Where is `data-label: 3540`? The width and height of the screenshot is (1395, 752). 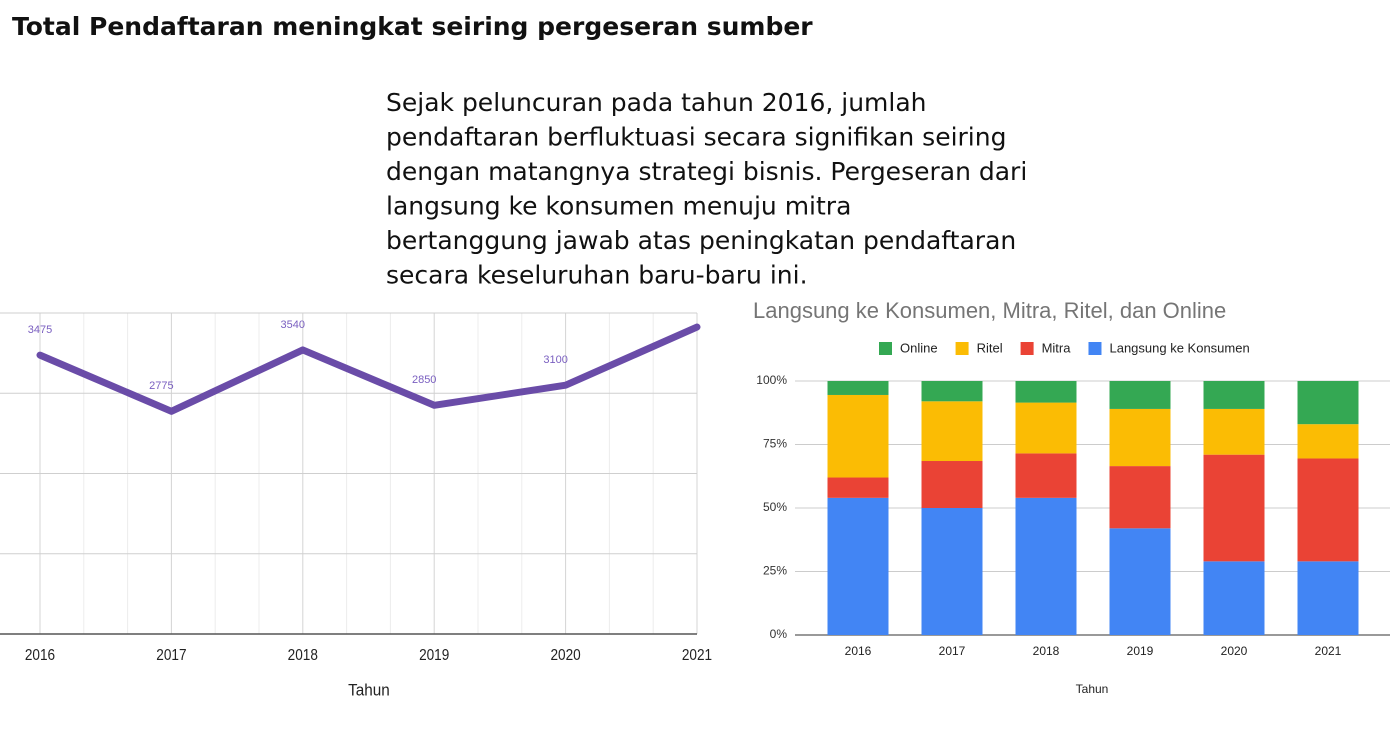 data-label: 3540 is located at coordinates (293, 325).